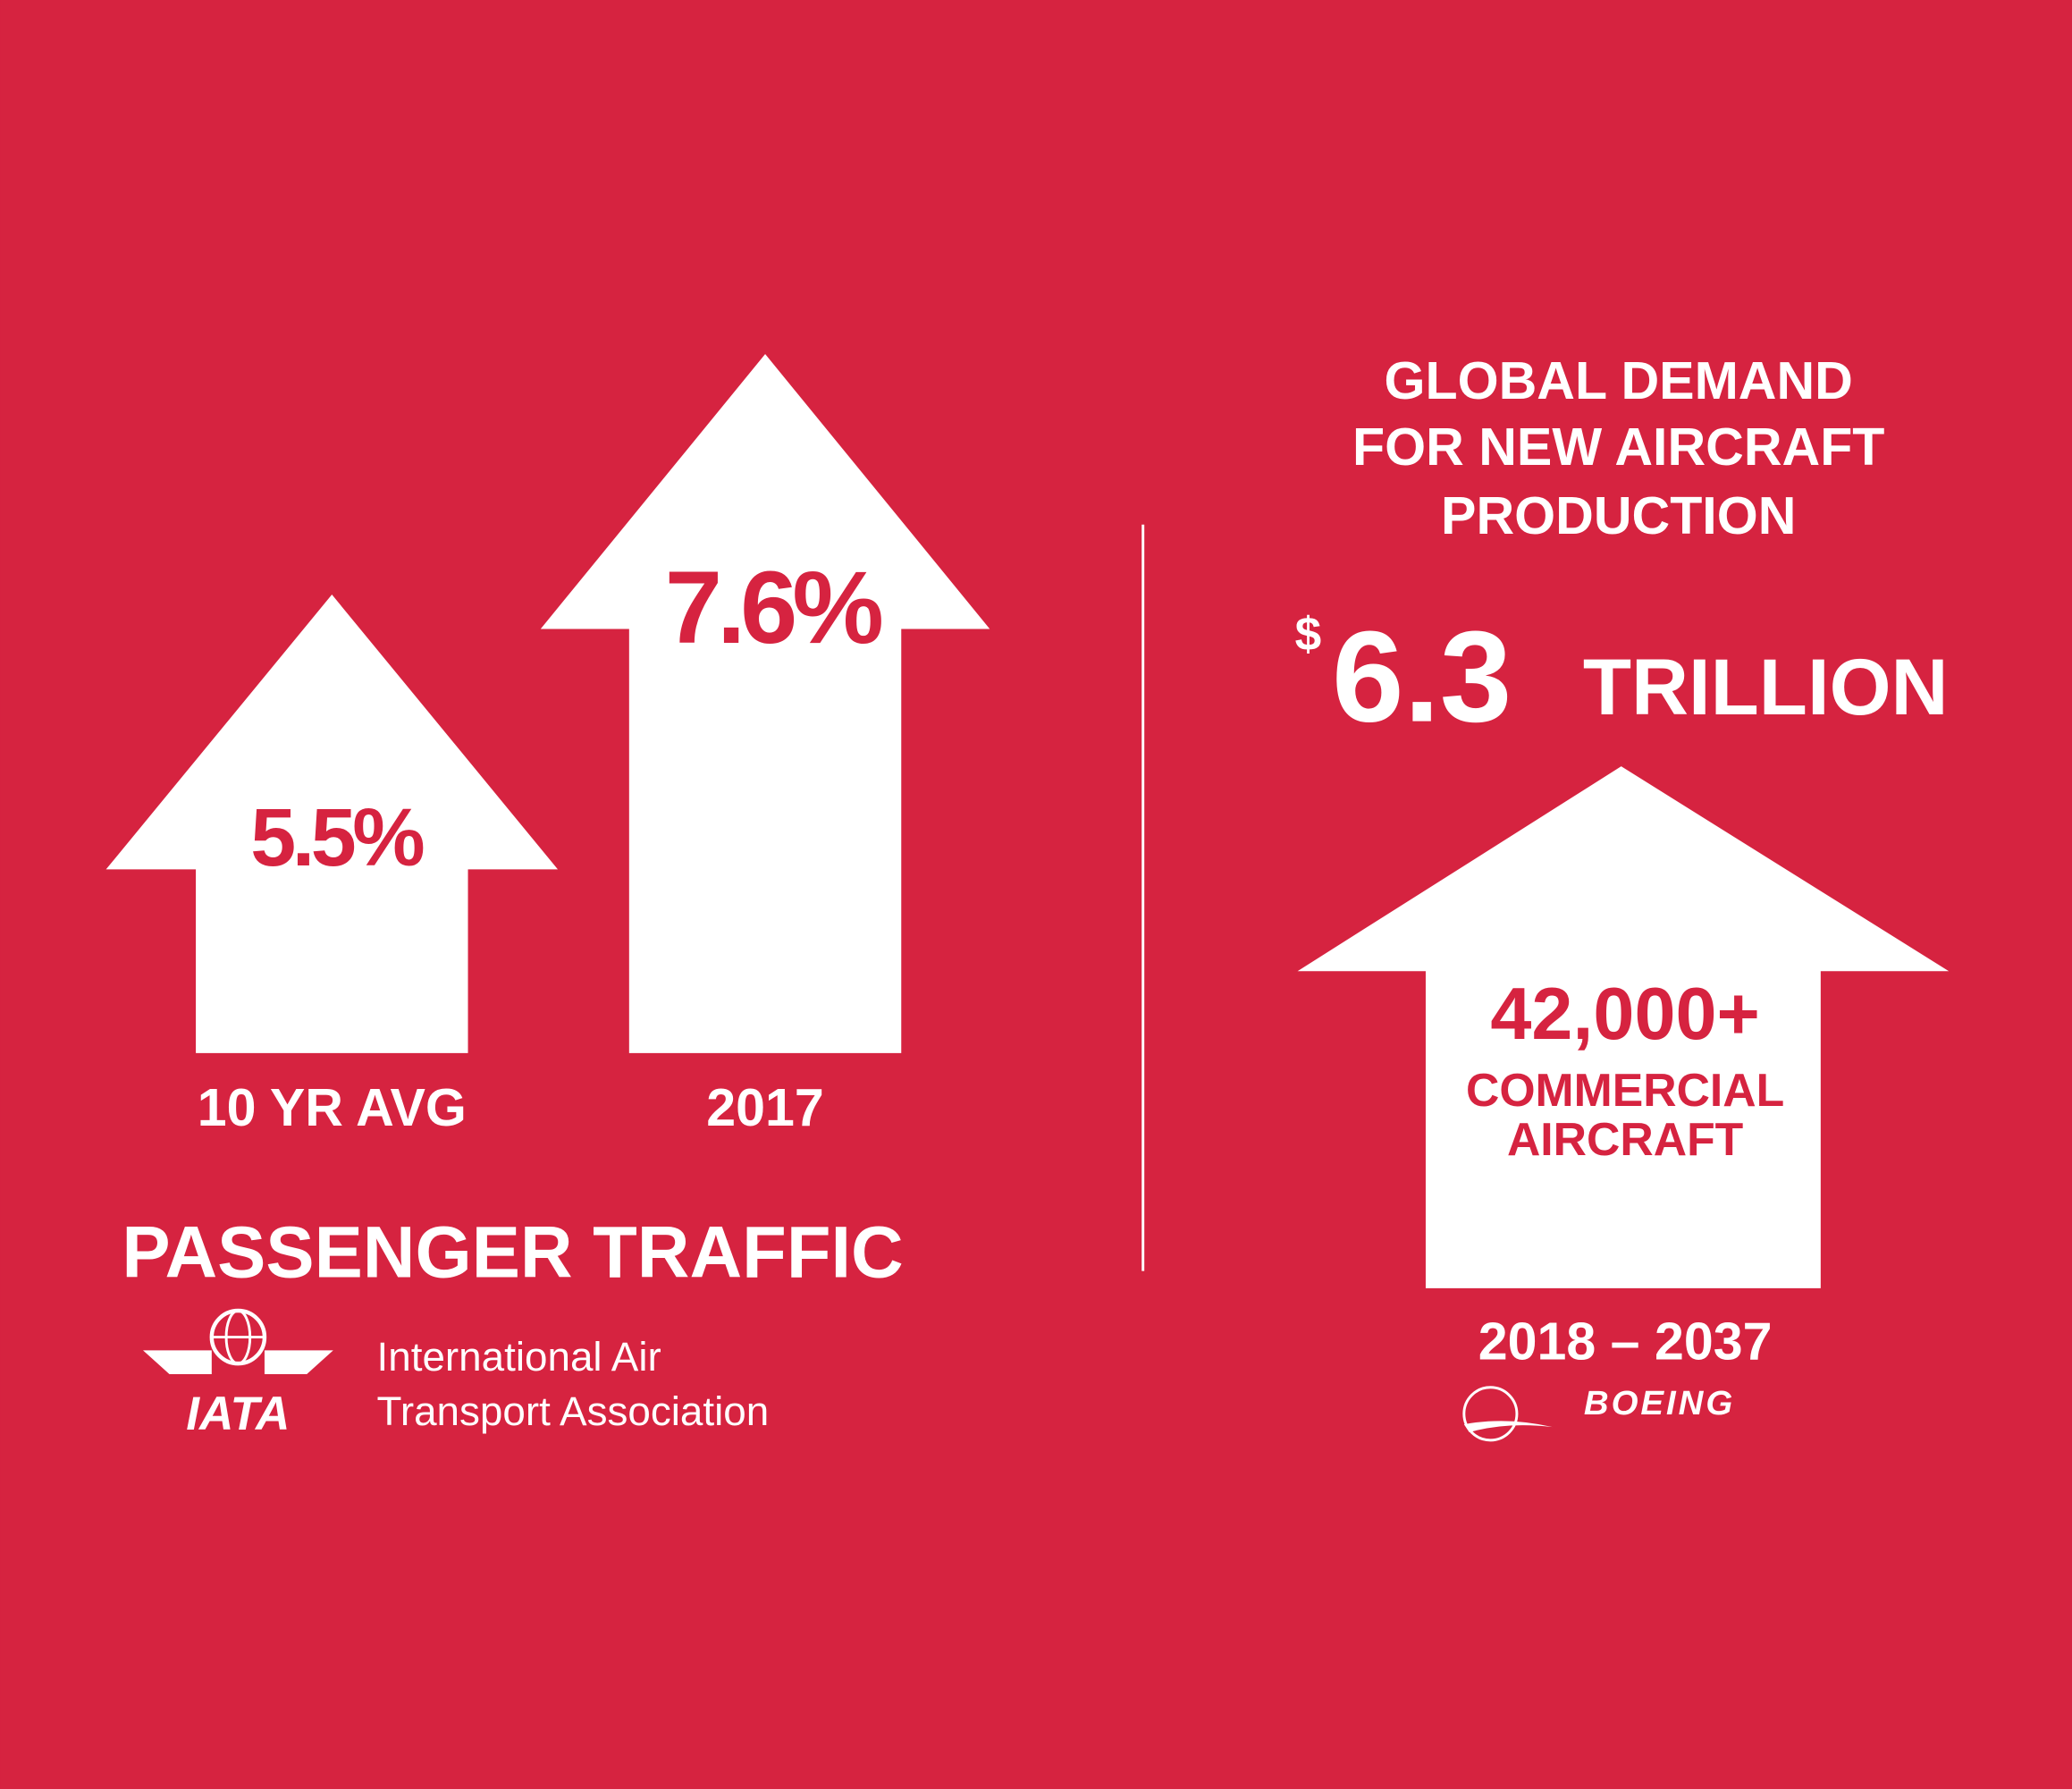  Describe the element at coordinates (773, 608) in the screenshot. I see `stat-value: 7.6%` at that location.